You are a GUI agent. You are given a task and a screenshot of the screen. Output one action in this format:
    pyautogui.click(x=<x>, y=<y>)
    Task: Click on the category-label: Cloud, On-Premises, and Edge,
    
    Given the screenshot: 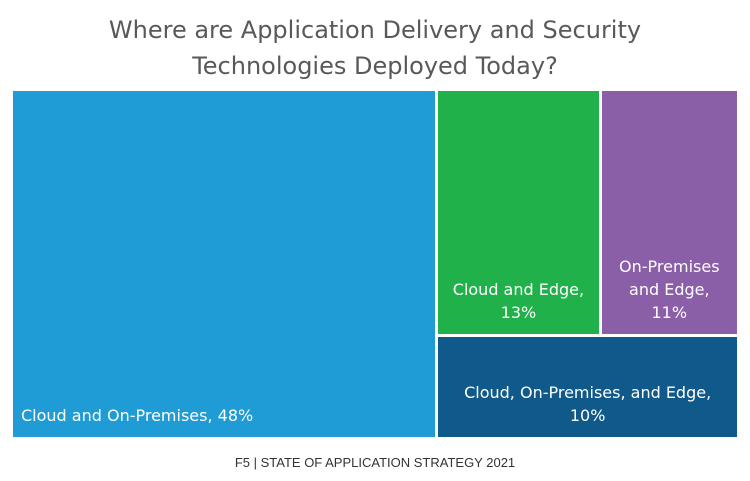 What is the action you would take?
    pyautogui.click(x=588, y=392)
    